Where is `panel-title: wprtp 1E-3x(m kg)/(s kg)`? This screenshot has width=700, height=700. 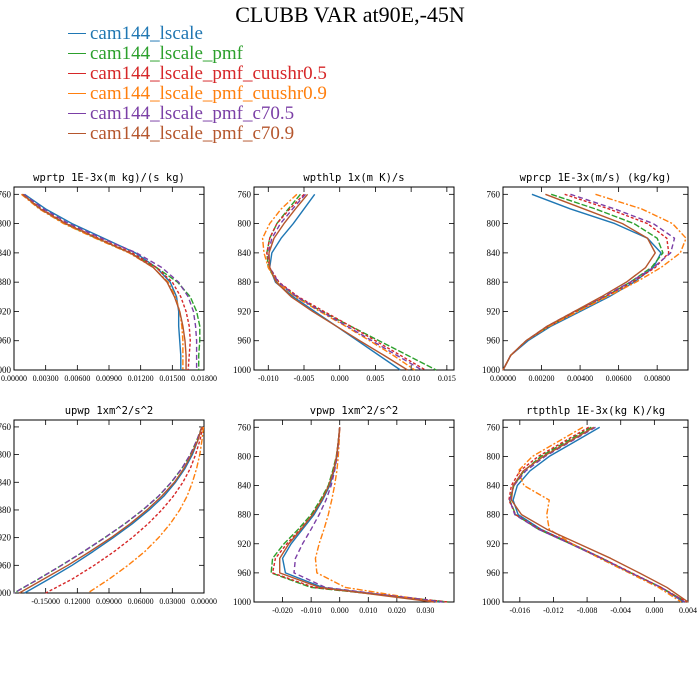 panel-title: wprtp 1E-3x(m kg)/(s kg) is located at coordinates (109, 178).